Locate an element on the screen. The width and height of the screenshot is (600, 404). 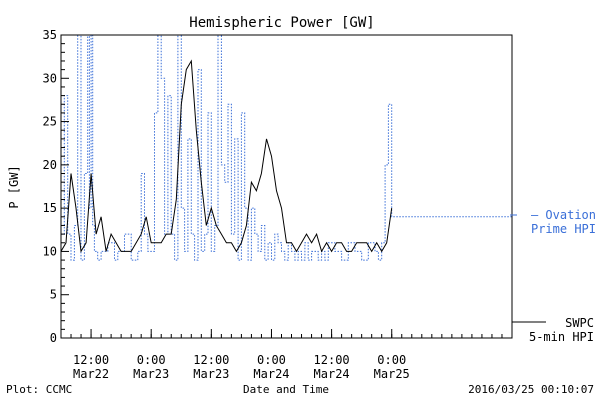
x-tick-label-date: Mar22 is located at coordinates (91, 374).